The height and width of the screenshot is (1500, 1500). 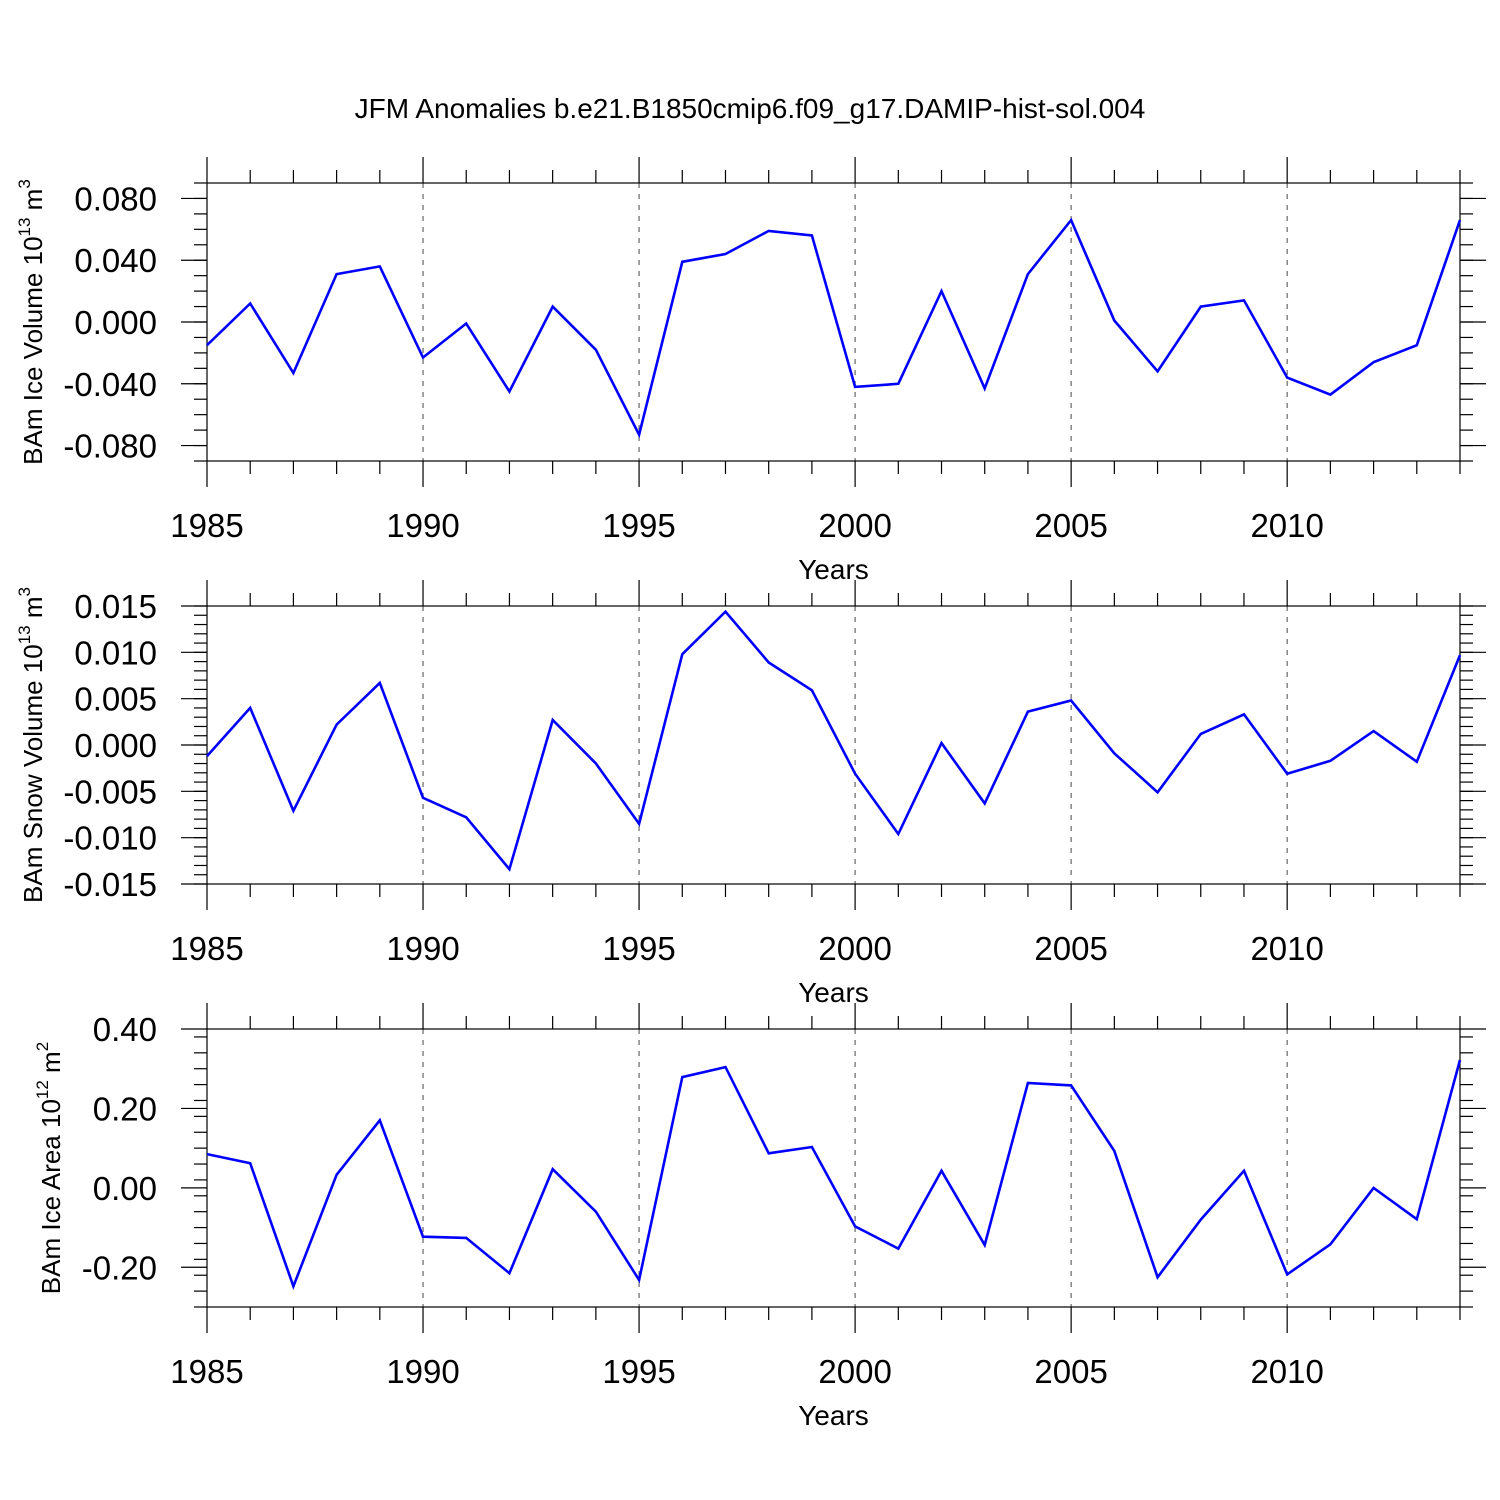 I want to click on y-tick-label: 0.00, so click(x=125, y=1188).